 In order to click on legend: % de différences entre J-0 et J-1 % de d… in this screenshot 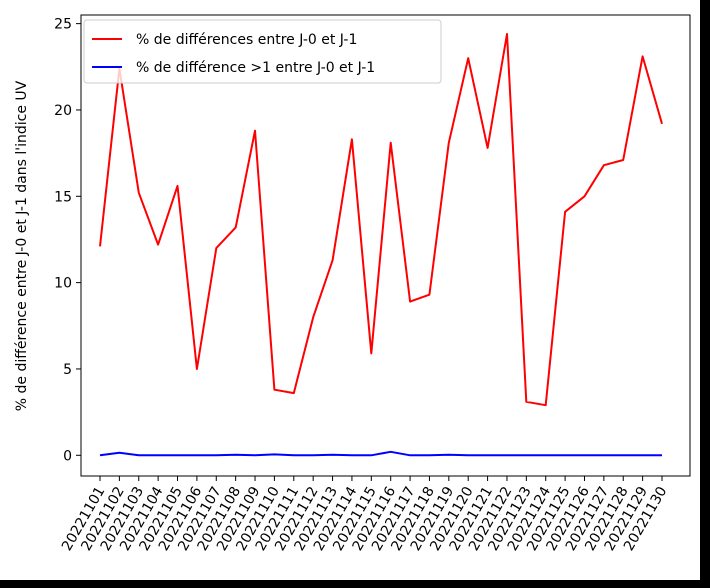, I will do `click(262, 51)`.